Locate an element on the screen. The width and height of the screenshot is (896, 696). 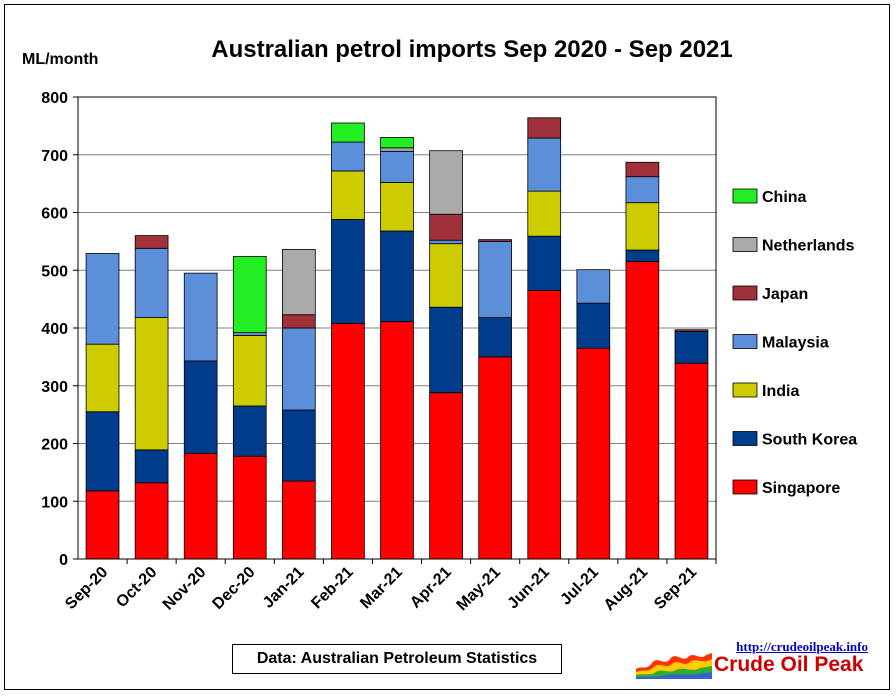
legend-label: Japan is located at coordinates (785, 294).